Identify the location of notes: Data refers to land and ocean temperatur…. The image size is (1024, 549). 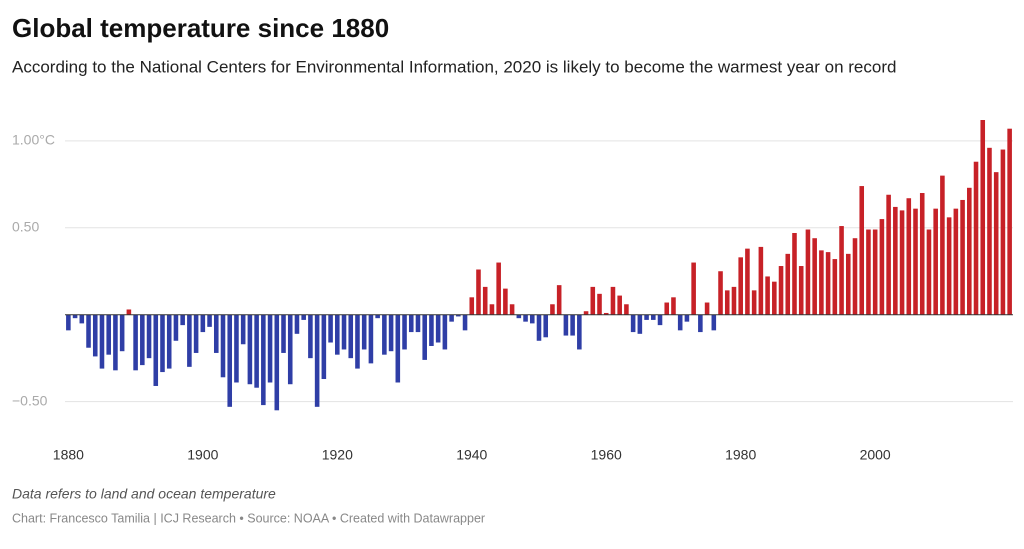
(144, 494).